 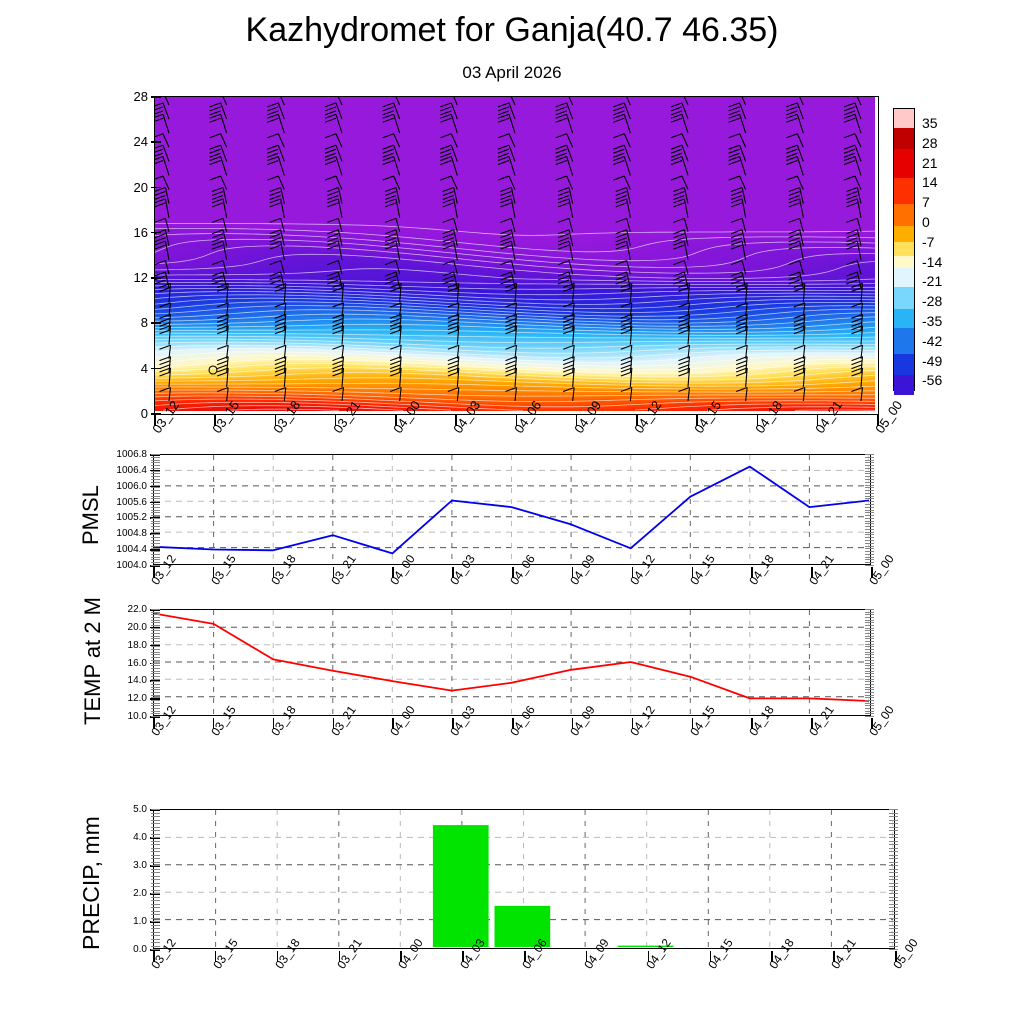 I want to click on data-bar, so click(x=460, y=886).